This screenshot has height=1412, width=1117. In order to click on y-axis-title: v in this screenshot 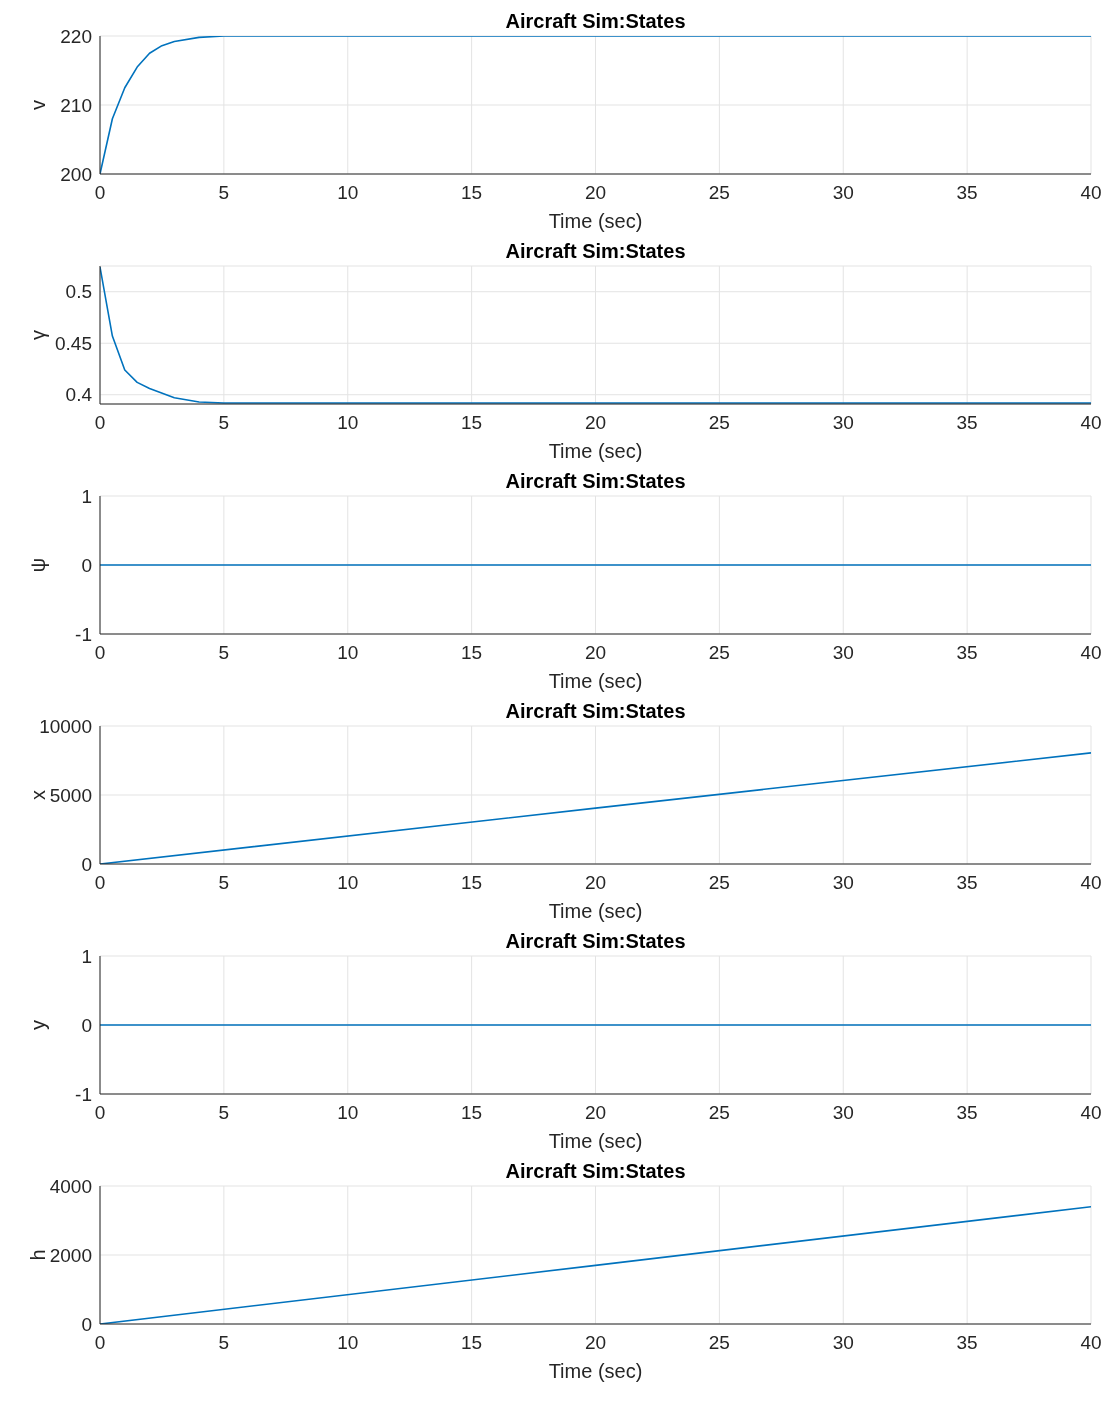, I will do `click(38, 105)`.